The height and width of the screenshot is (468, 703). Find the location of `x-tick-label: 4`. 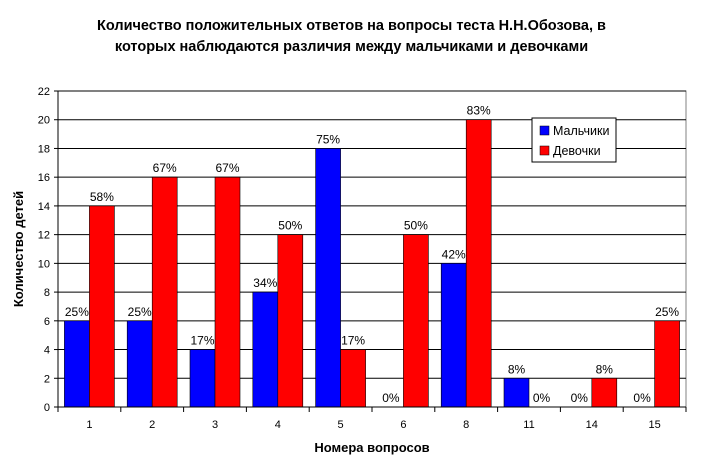

x-tick-label: 4 is located at coordinates (278, 425).